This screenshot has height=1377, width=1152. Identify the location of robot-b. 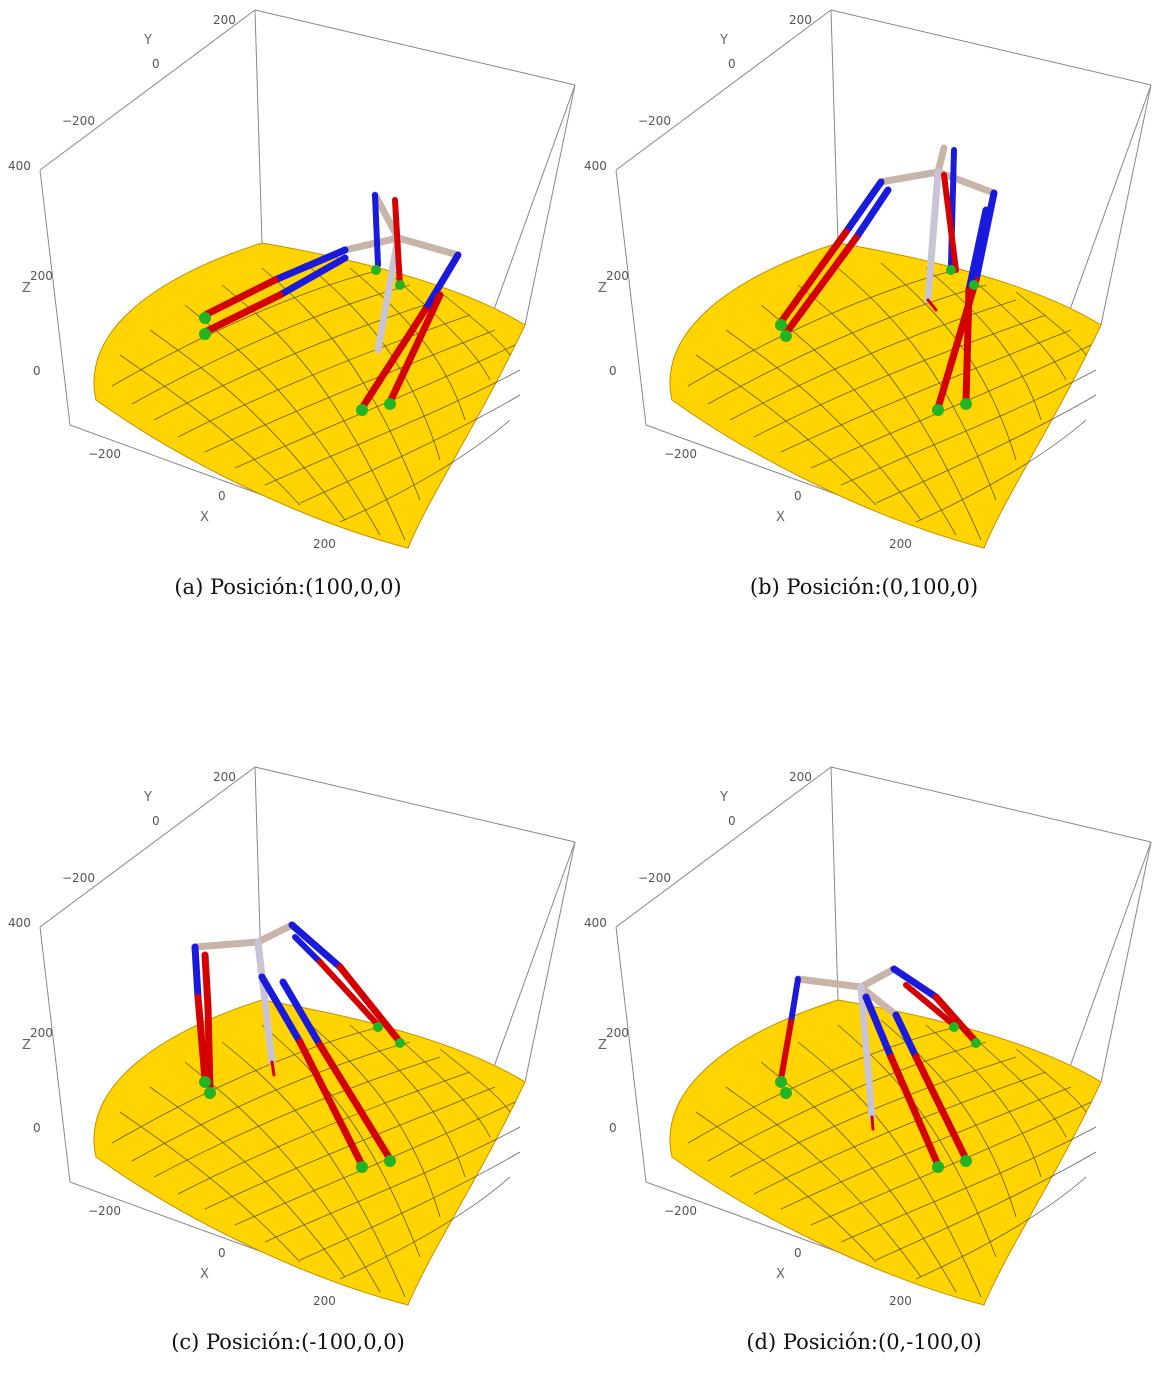
(886, 280).